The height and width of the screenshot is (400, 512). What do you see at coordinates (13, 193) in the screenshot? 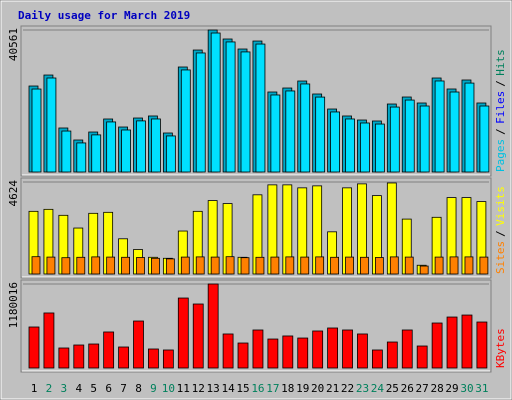
I see `y-tick-label: 4624` at bounding box center [13, 193].